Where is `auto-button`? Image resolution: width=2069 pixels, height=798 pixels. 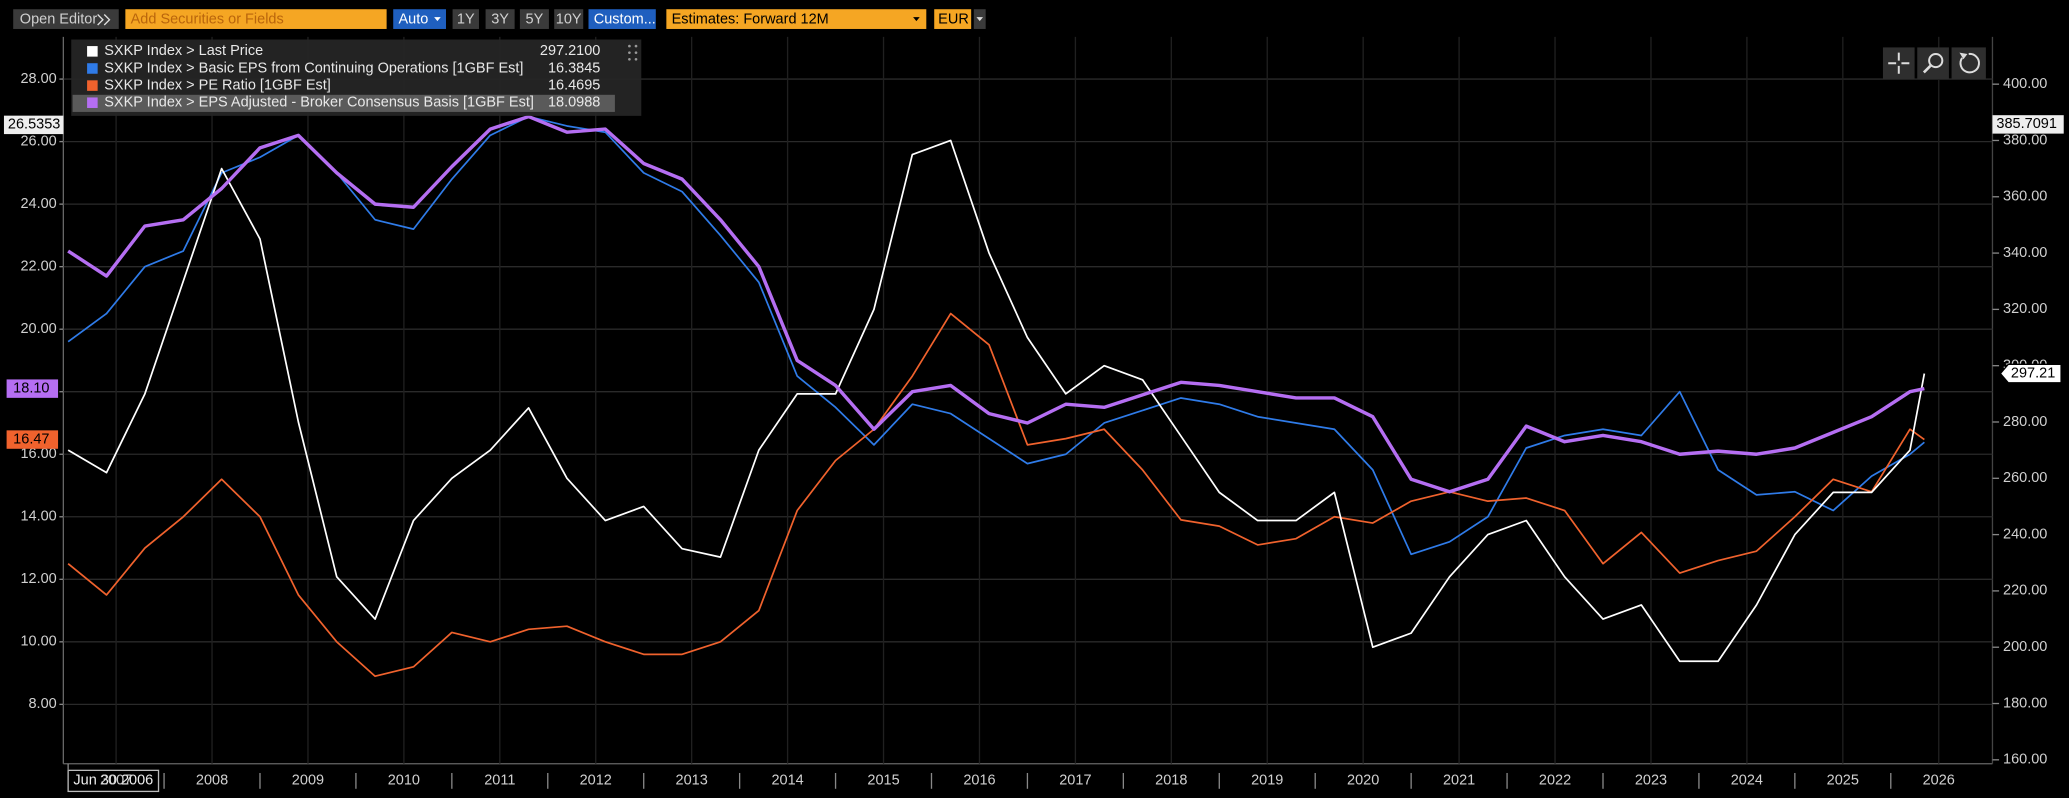
auto-button is located at coordinates (419, 19).